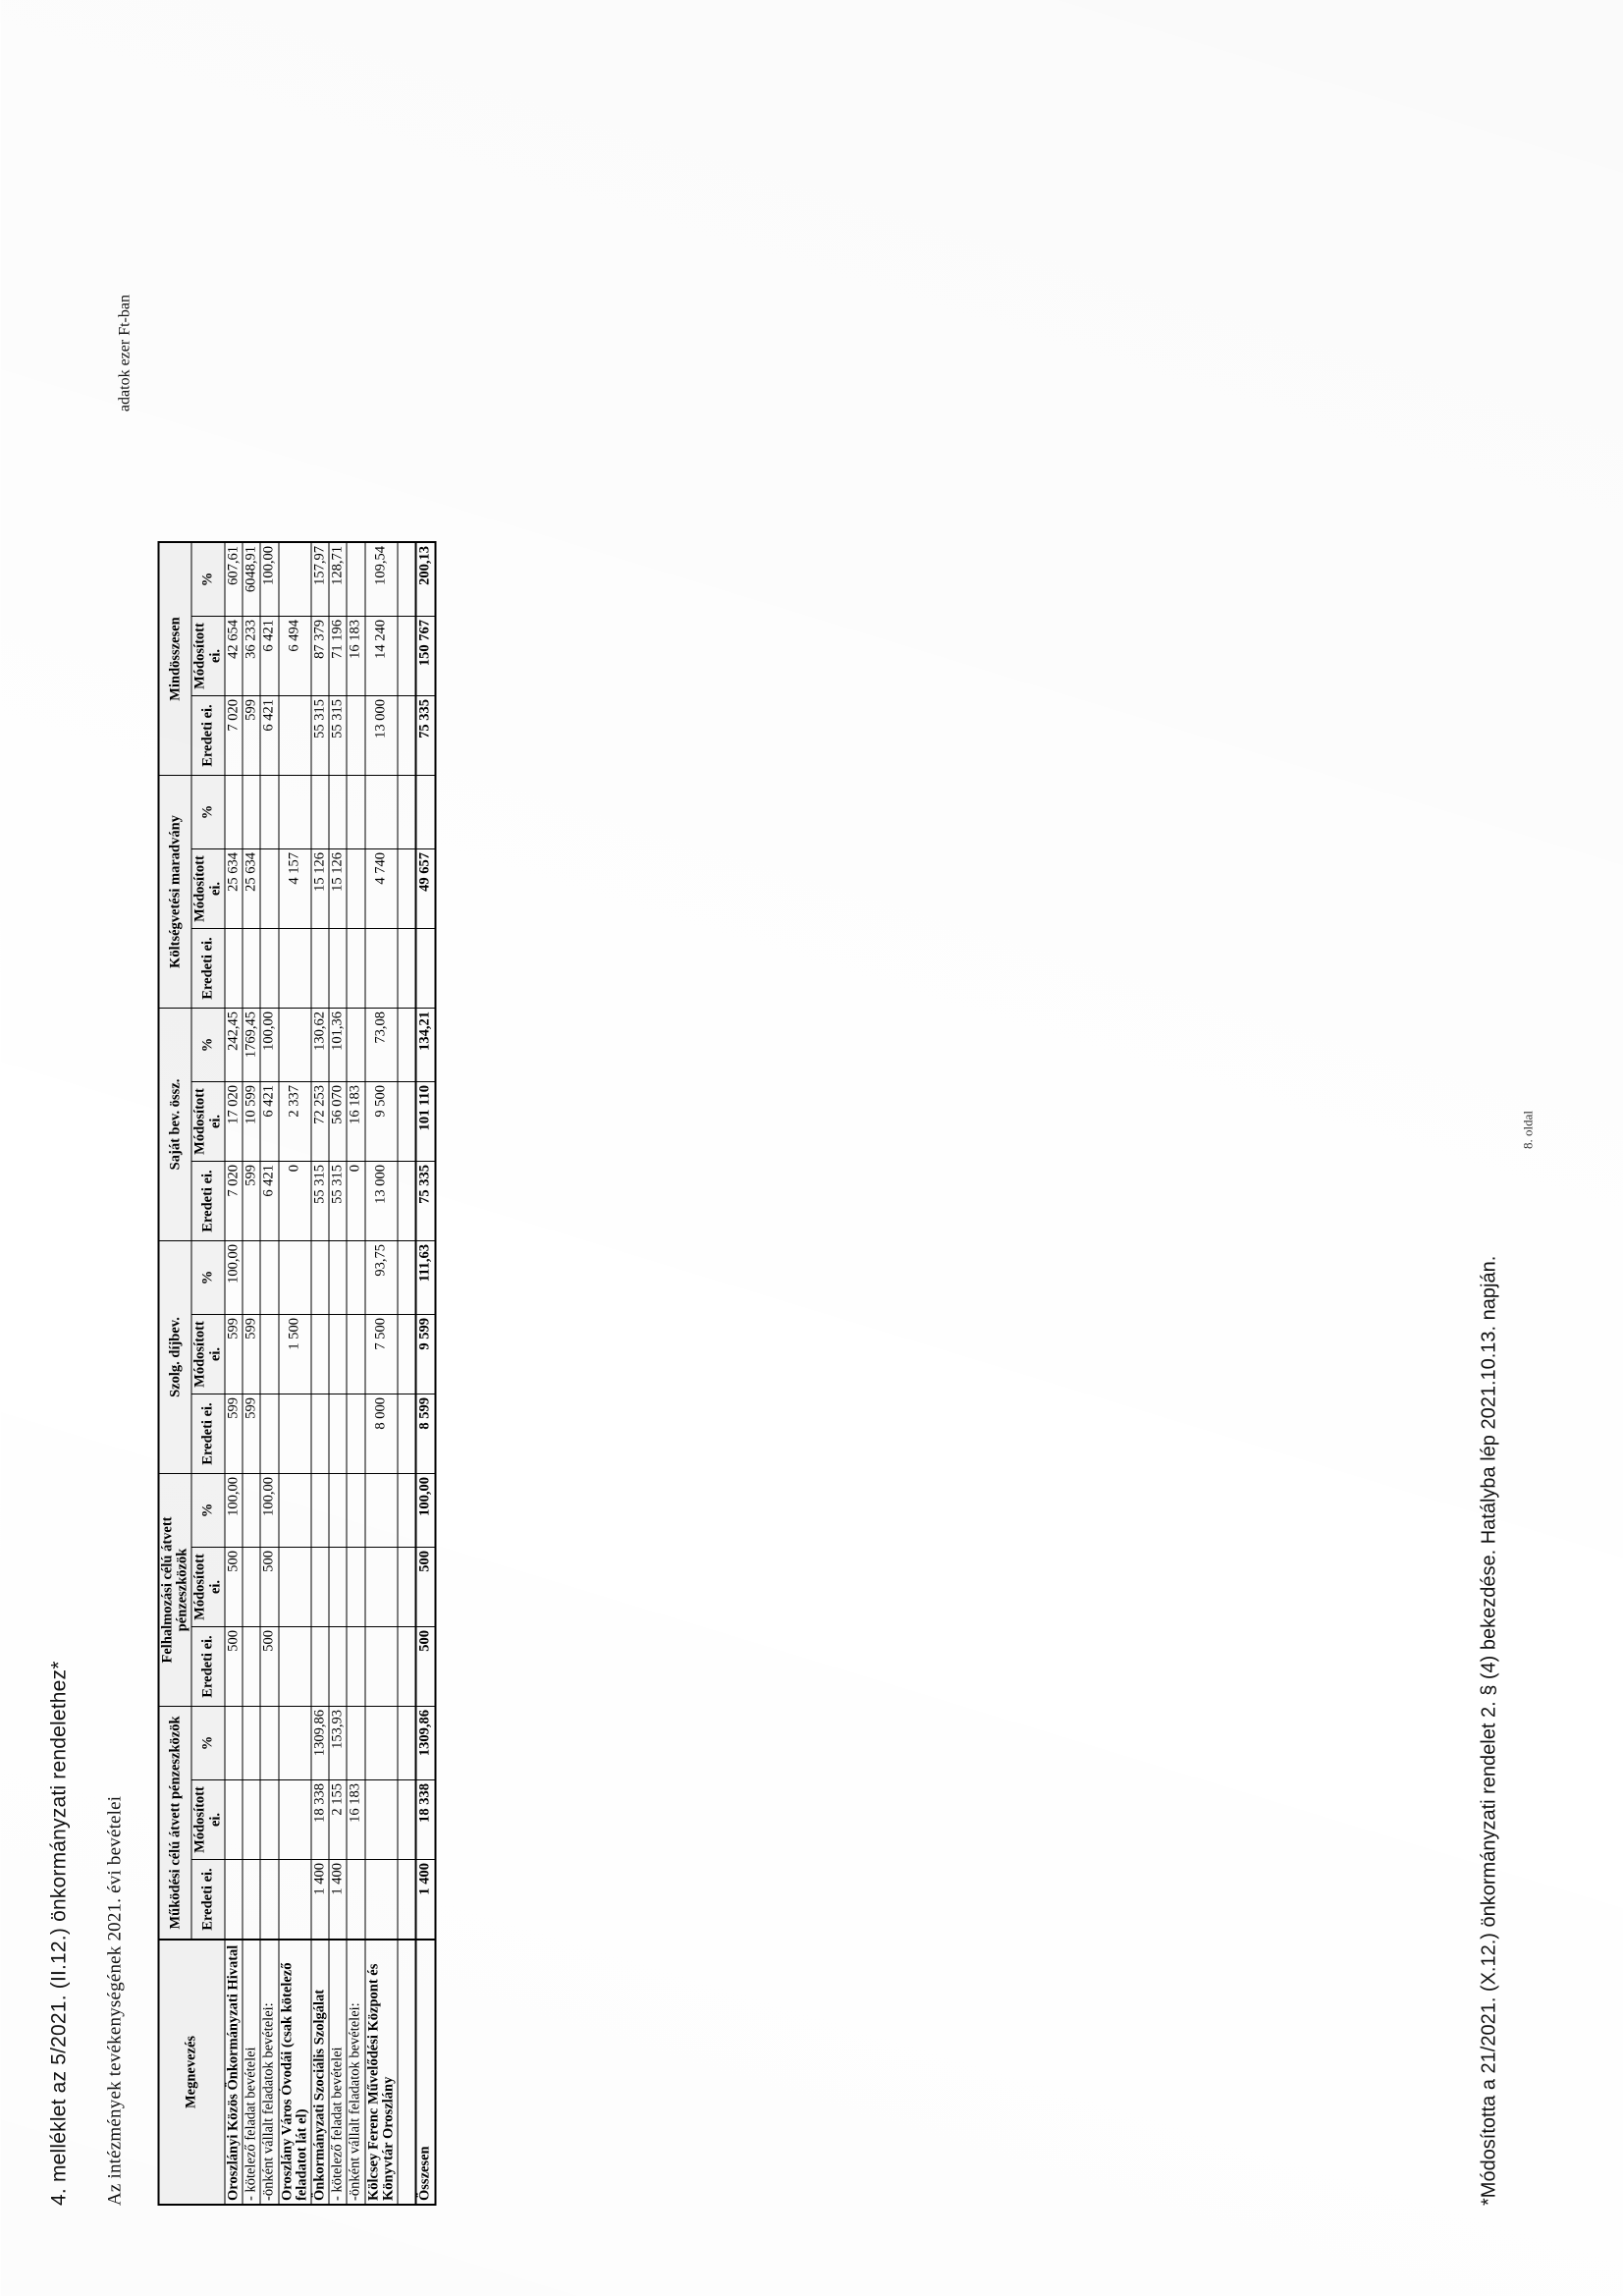  What do you see at coordinates (337, 735) in the screenshot?
I see `table-cell: 55 315` at bounding box center [337, 735].